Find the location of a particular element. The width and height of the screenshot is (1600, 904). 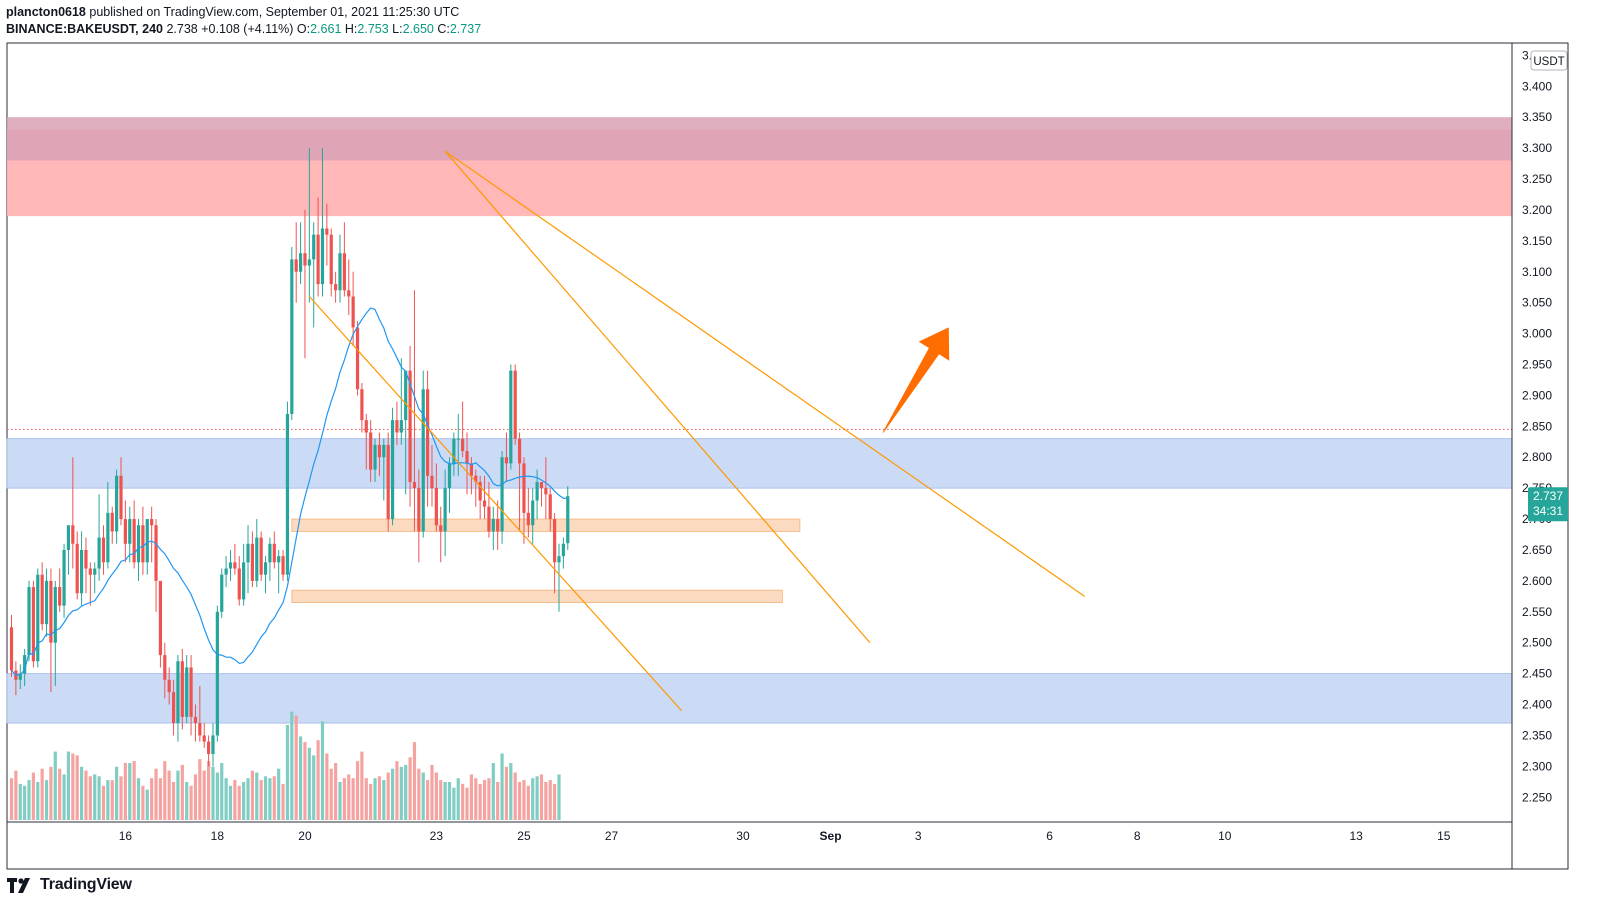

time-tick-label: 3 is located at coordinates (918, 836).